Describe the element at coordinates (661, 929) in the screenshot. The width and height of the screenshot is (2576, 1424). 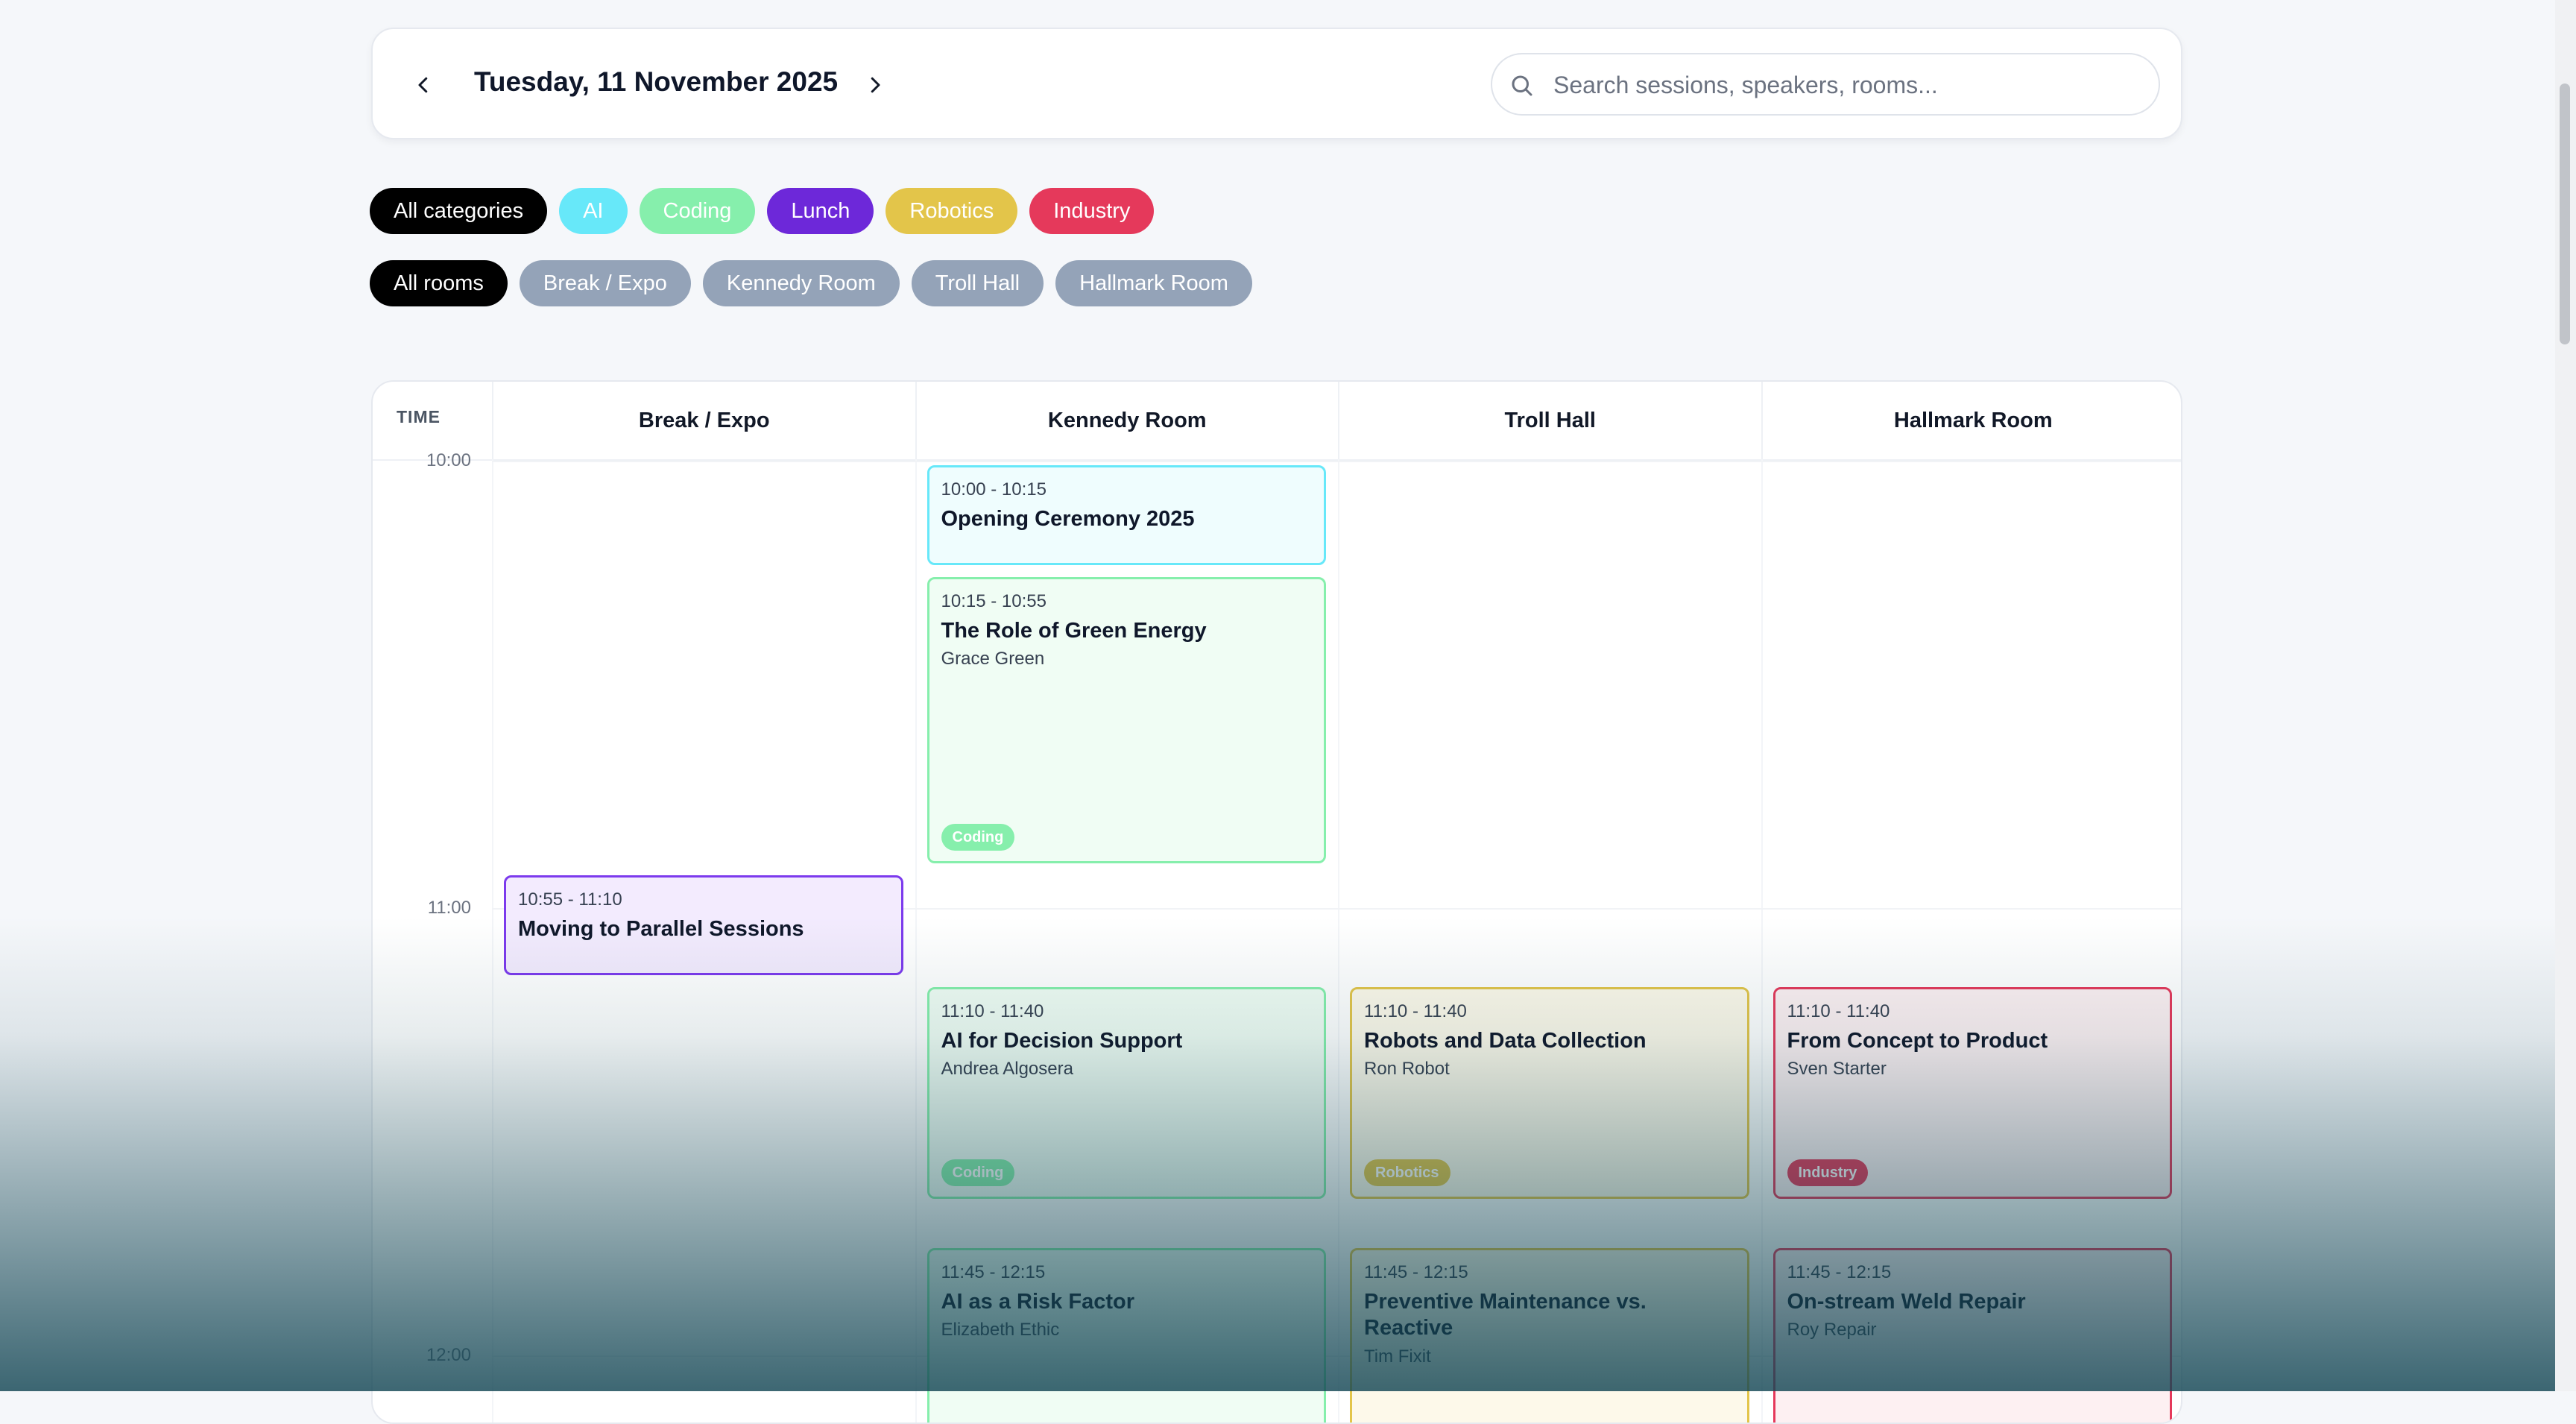
I see `session-title: Moving to Parallel Sessions` at that location.